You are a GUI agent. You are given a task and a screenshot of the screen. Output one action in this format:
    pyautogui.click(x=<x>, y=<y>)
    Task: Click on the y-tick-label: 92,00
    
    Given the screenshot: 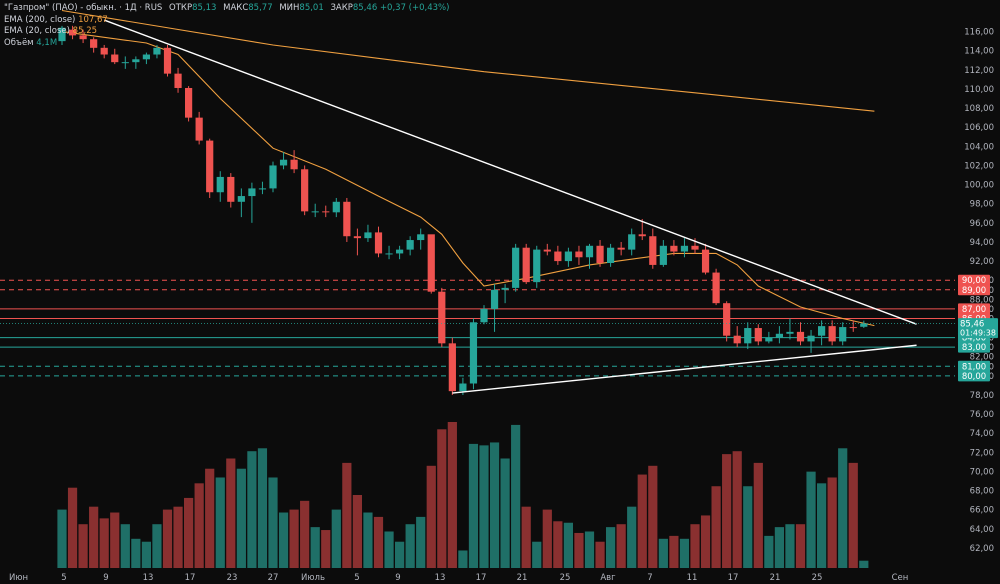 What is the action you would take?
    pyautogui.click(x=982, y=262)
    